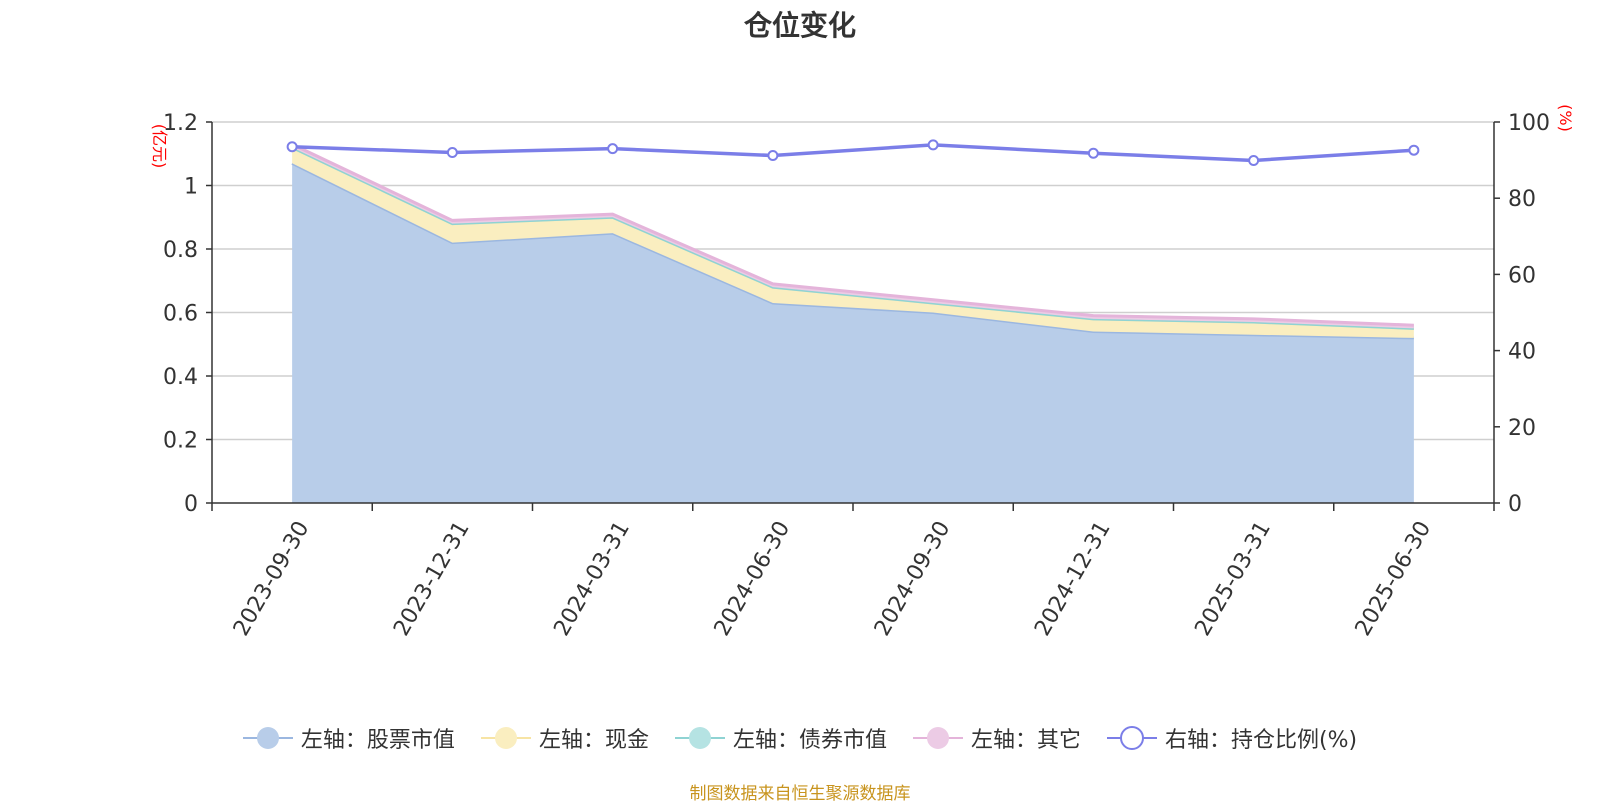 The width and height of the screenshot is (1600, 804). I want to click on legend-item: 左轴：股票市值, so click(348, 738).